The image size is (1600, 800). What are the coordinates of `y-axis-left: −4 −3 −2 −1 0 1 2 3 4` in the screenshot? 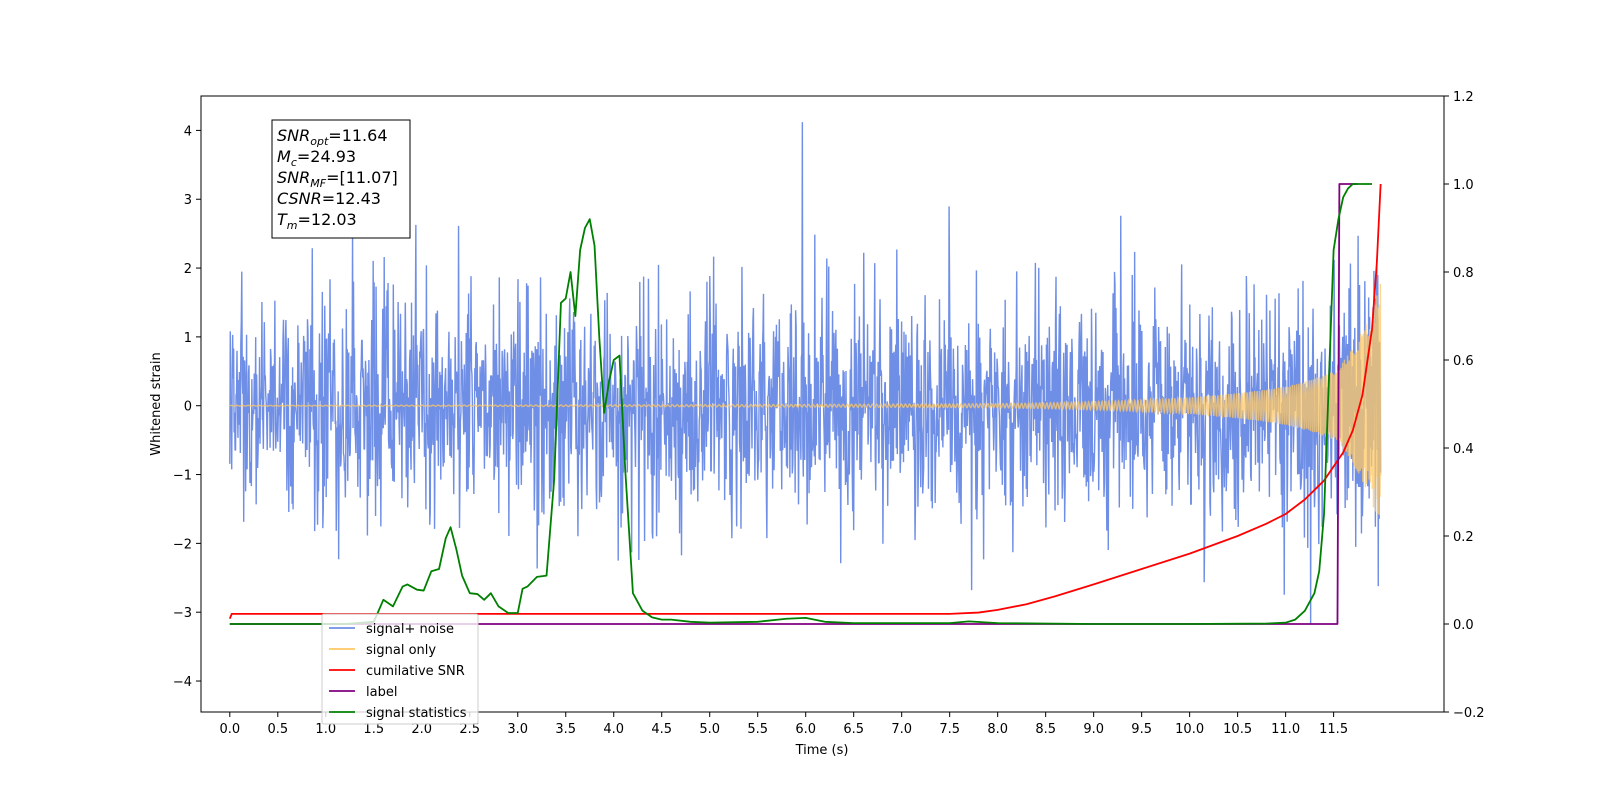 It's located at (187, 407).